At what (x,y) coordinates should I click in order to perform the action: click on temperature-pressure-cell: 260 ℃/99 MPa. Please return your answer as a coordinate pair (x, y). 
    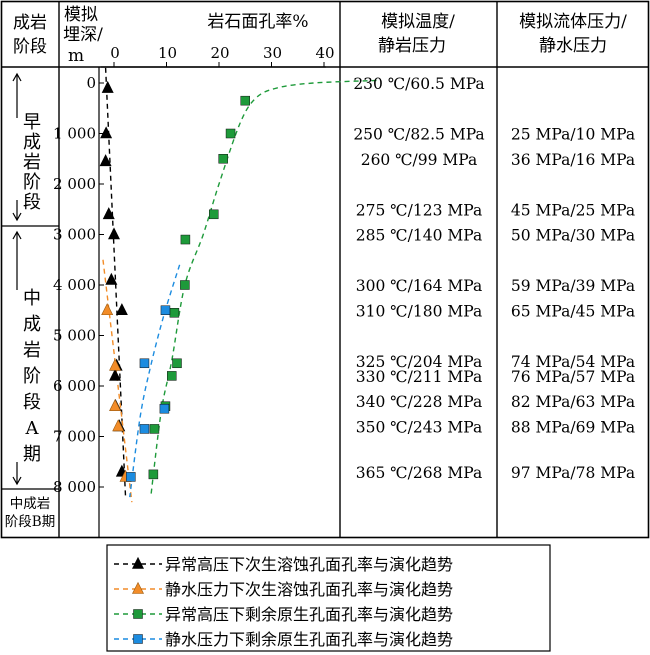
    Looking at the image, I should click on (419, 160).